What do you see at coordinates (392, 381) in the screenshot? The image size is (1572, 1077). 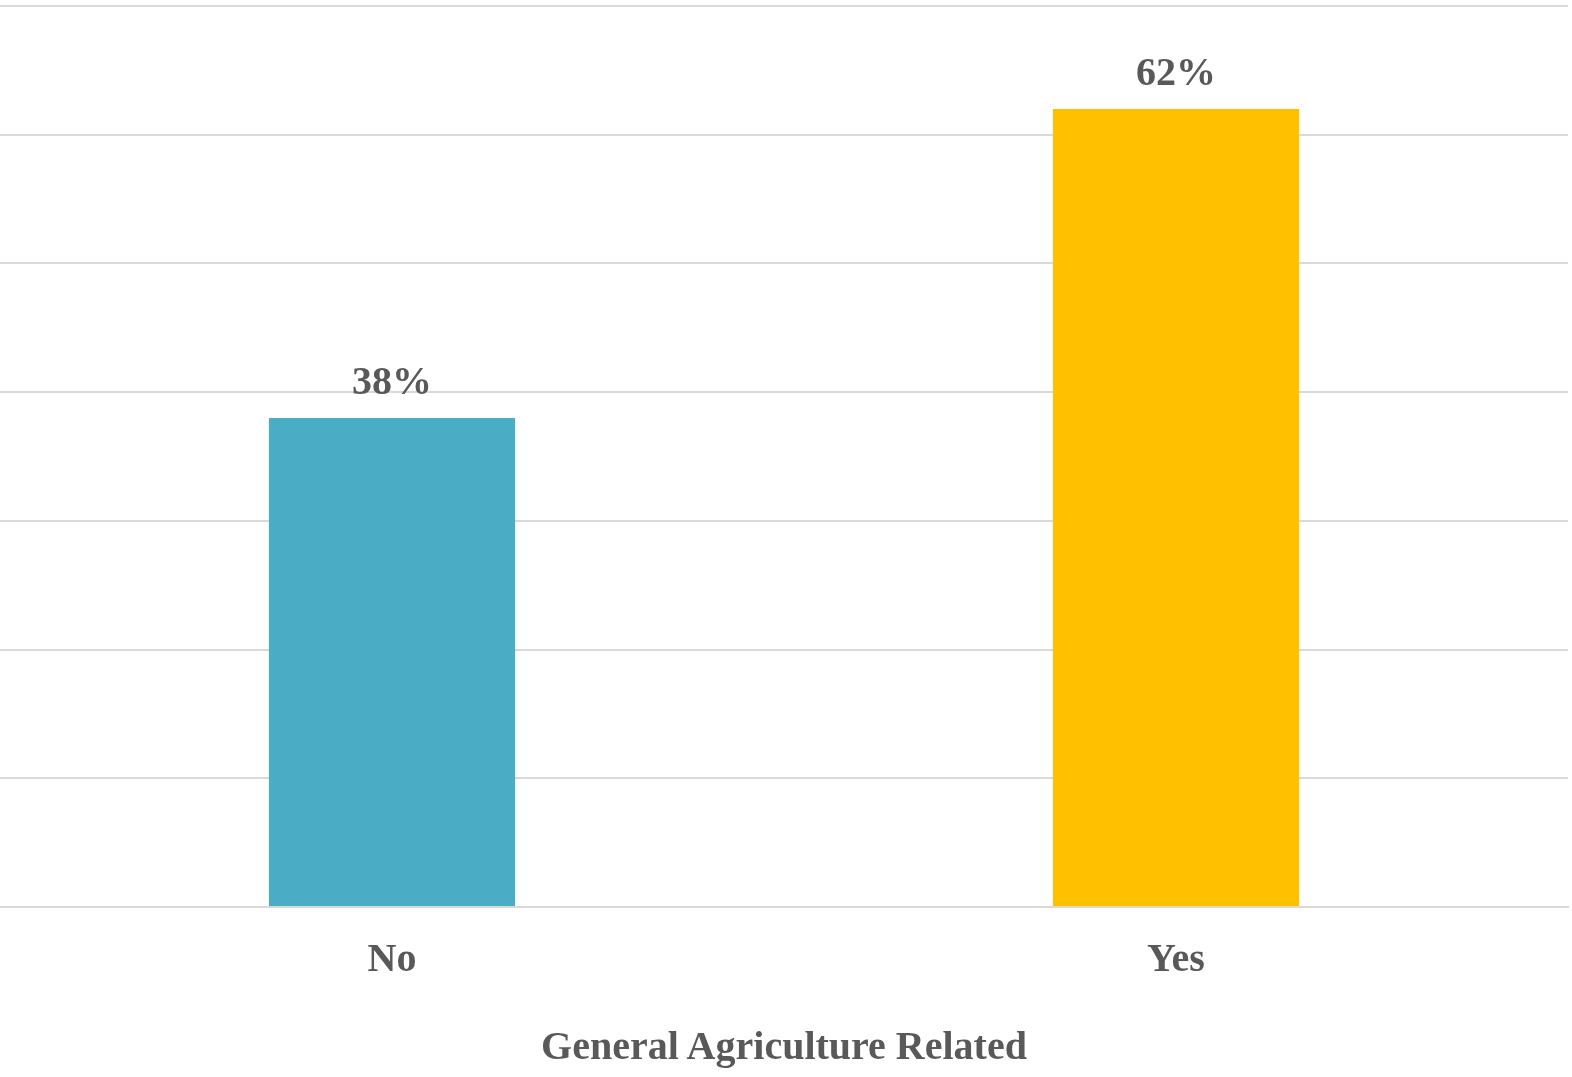 I see `data-label: 38%` at bounding box center [392, 381].